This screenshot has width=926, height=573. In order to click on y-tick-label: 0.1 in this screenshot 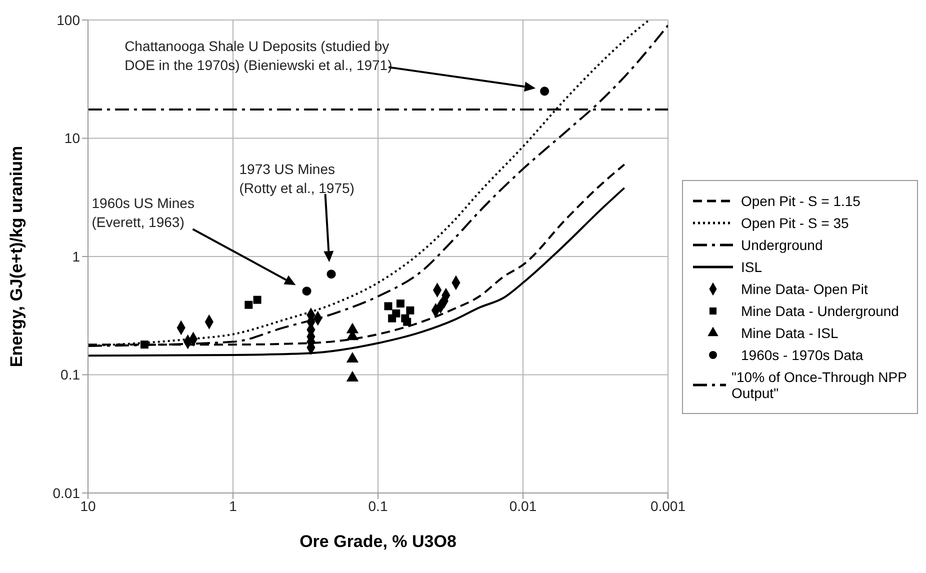, I will do `click(70, 374)`.